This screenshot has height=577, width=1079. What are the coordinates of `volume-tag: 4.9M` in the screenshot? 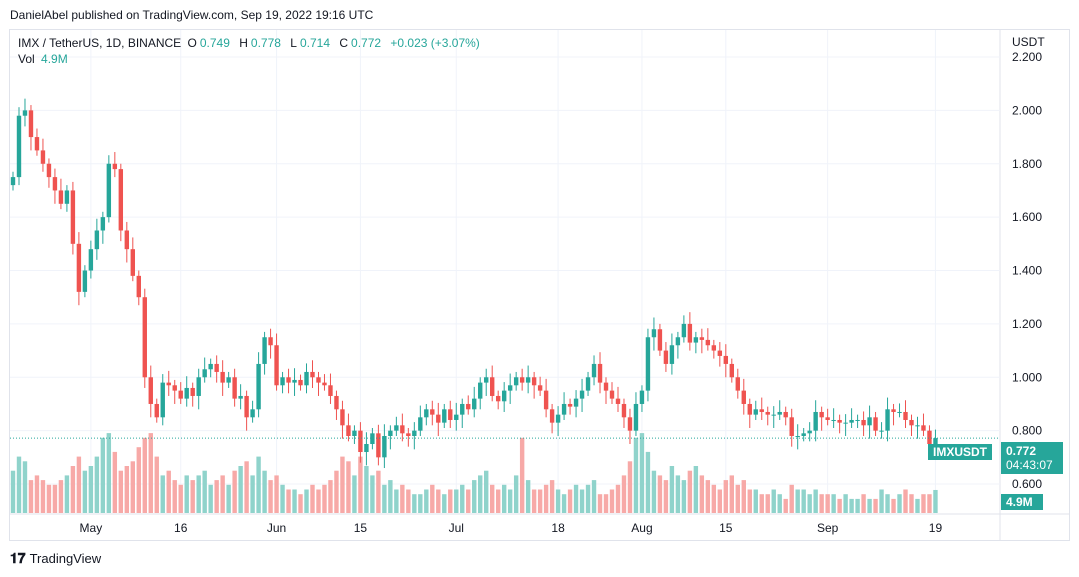 It's located at (1022, 502).